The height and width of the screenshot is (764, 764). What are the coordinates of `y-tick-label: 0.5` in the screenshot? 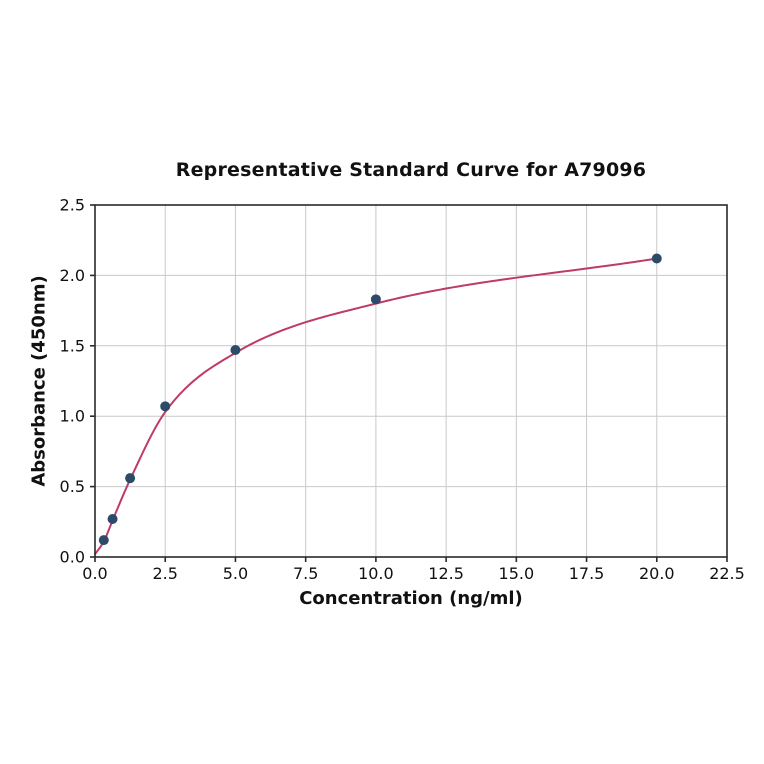 It's located at (72, 486).